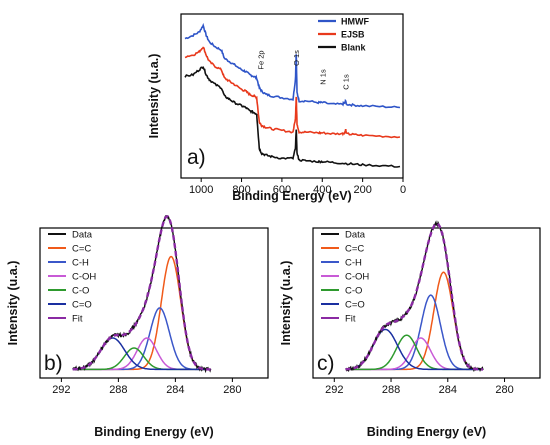 The width and height of the screenshot is (550, 445). Describe the element at coordinates (322, 190) in the screenshot. I see `x-tick-label: 400` at that location.